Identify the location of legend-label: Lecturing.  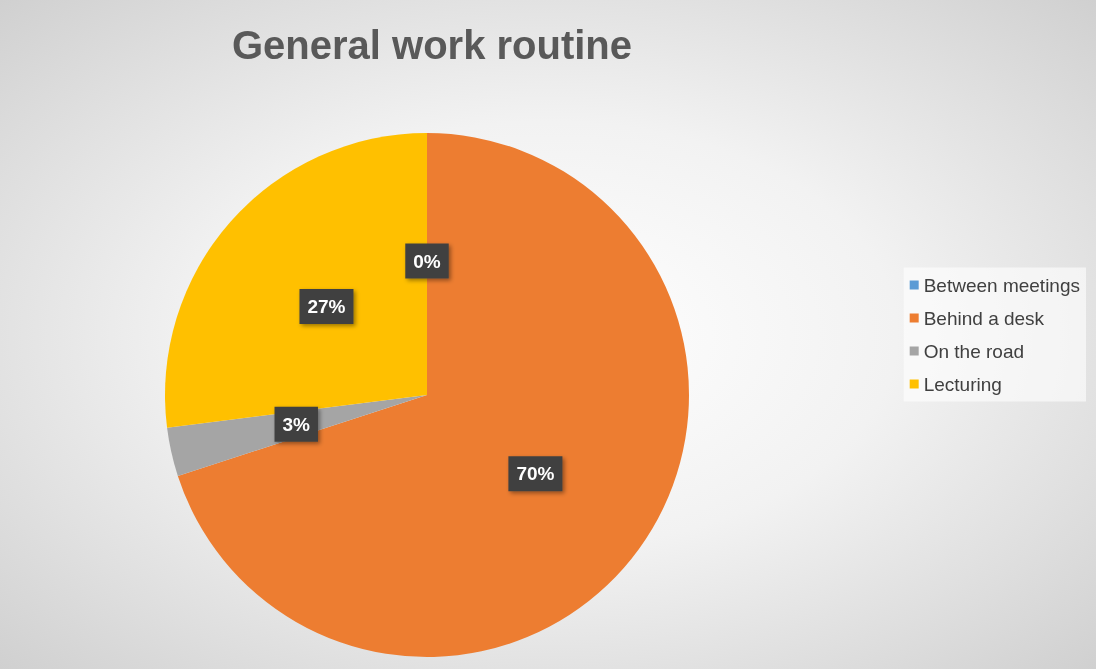
(962, 384).